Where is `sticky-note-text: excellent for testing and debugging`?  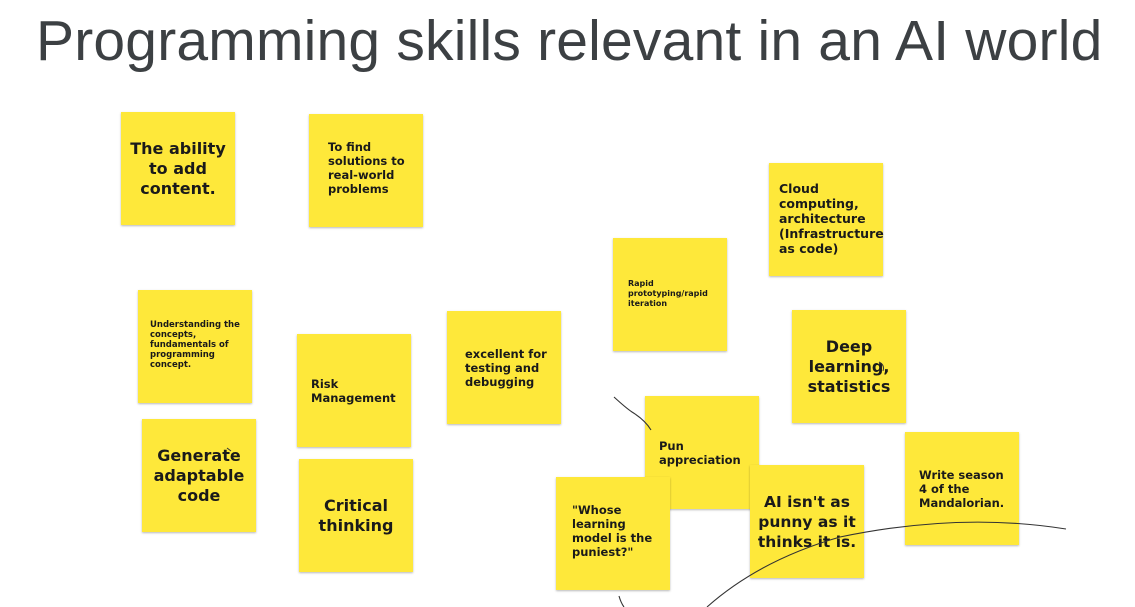
sticky-note-text: excellent for testing and debugging is located at coordinates (506, 368).